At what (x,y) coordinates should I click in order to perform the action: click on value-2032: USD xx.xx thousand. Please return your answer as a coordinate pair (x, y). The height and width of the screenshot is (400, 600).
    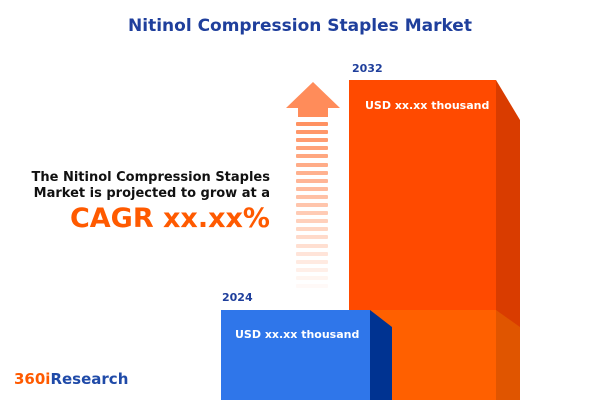
    Looking at the image, I should click on (427, 105).